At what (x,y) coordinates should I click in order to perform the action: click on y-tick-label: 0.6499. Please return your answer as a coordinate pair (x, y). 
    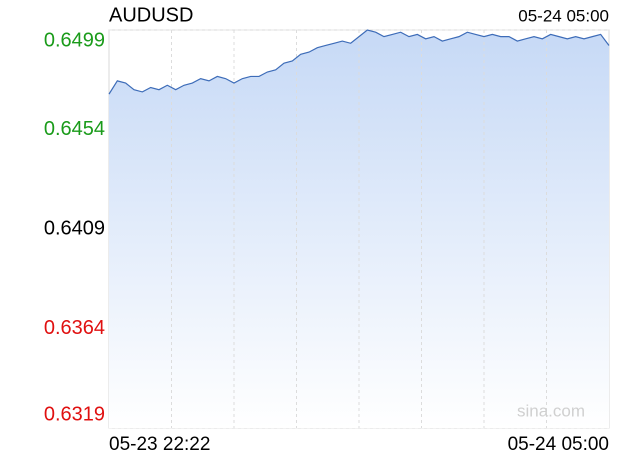
    Looking at the image, I should click on (74, 40).